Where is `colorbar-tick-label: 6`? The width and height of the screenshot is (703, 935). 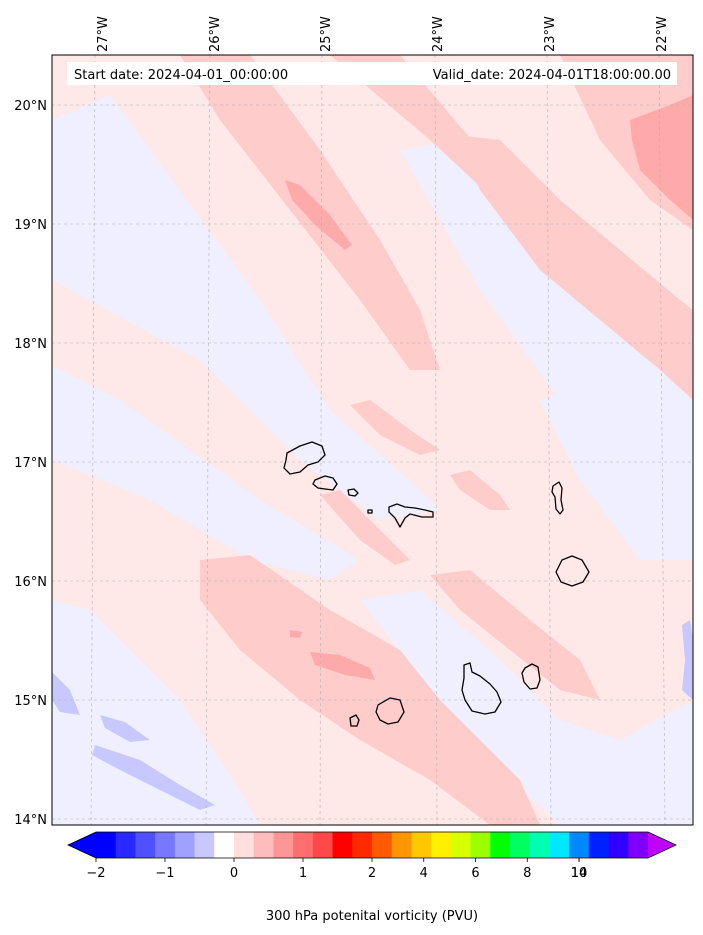
colorbar-tick-label: 6 is located at coordinates (475, 873).